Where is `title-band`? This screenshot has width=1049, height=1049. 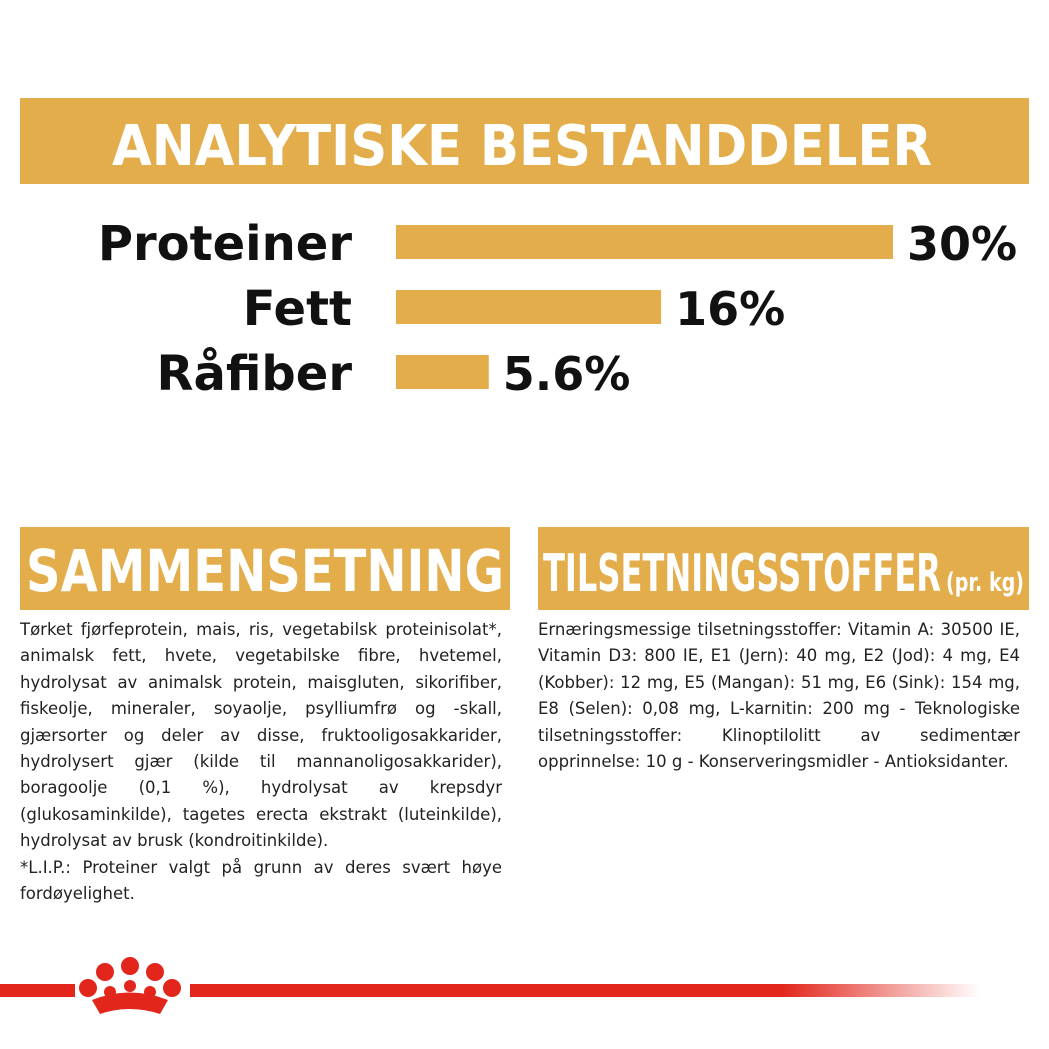 title-band is located at coordinates (524, 141).